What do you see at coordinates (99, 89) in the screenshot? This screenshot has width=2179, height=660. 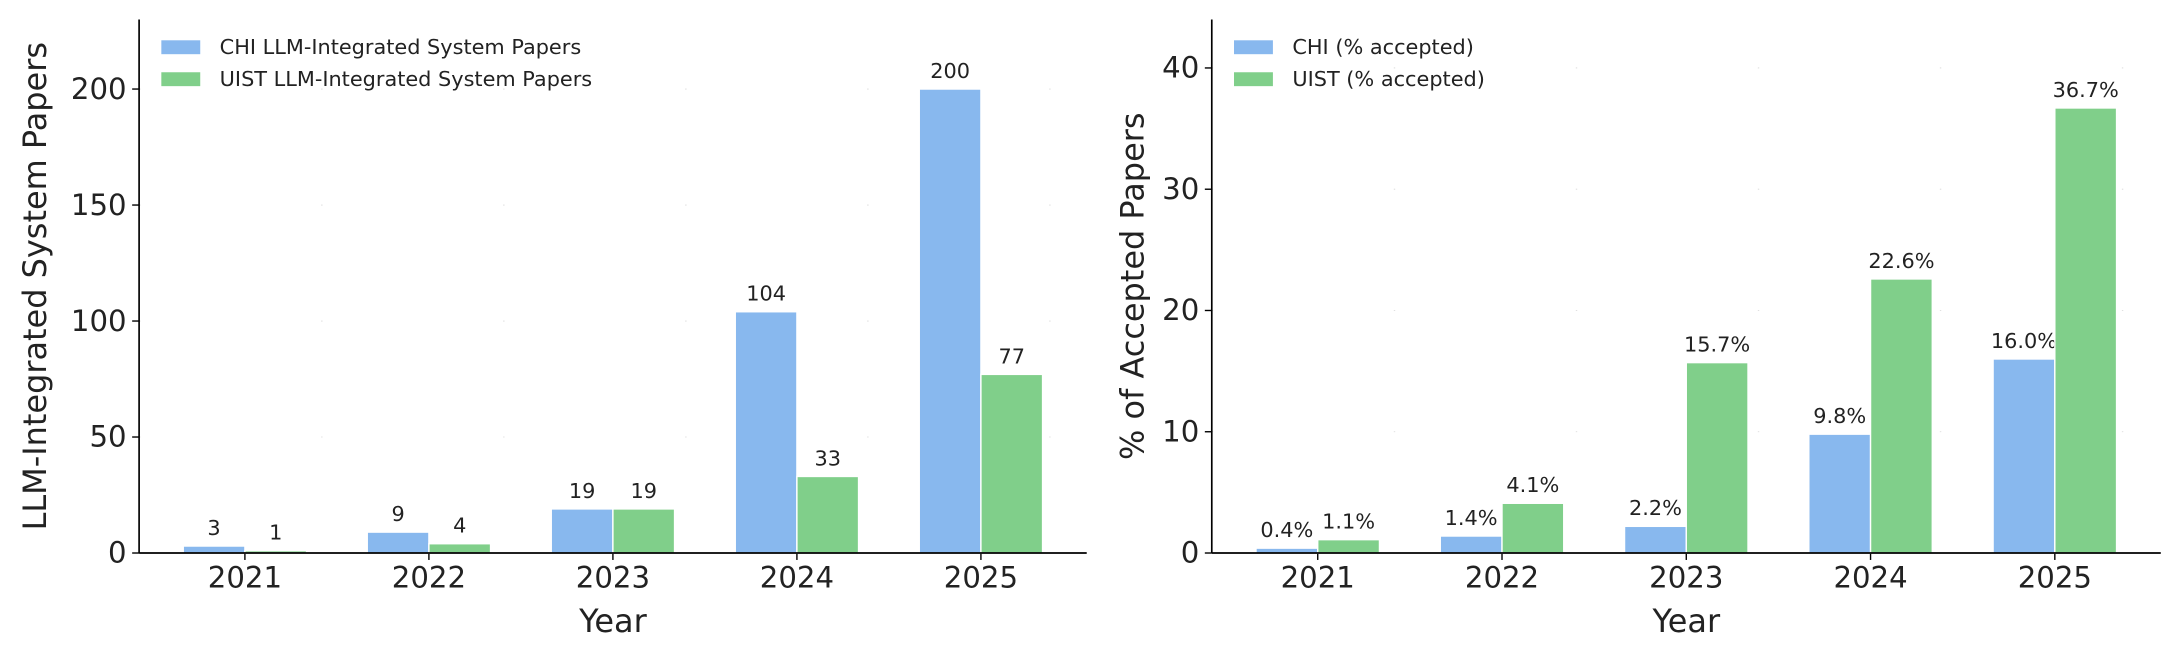 I see `y-tick-label: 200` at bounding box center [99, 89].